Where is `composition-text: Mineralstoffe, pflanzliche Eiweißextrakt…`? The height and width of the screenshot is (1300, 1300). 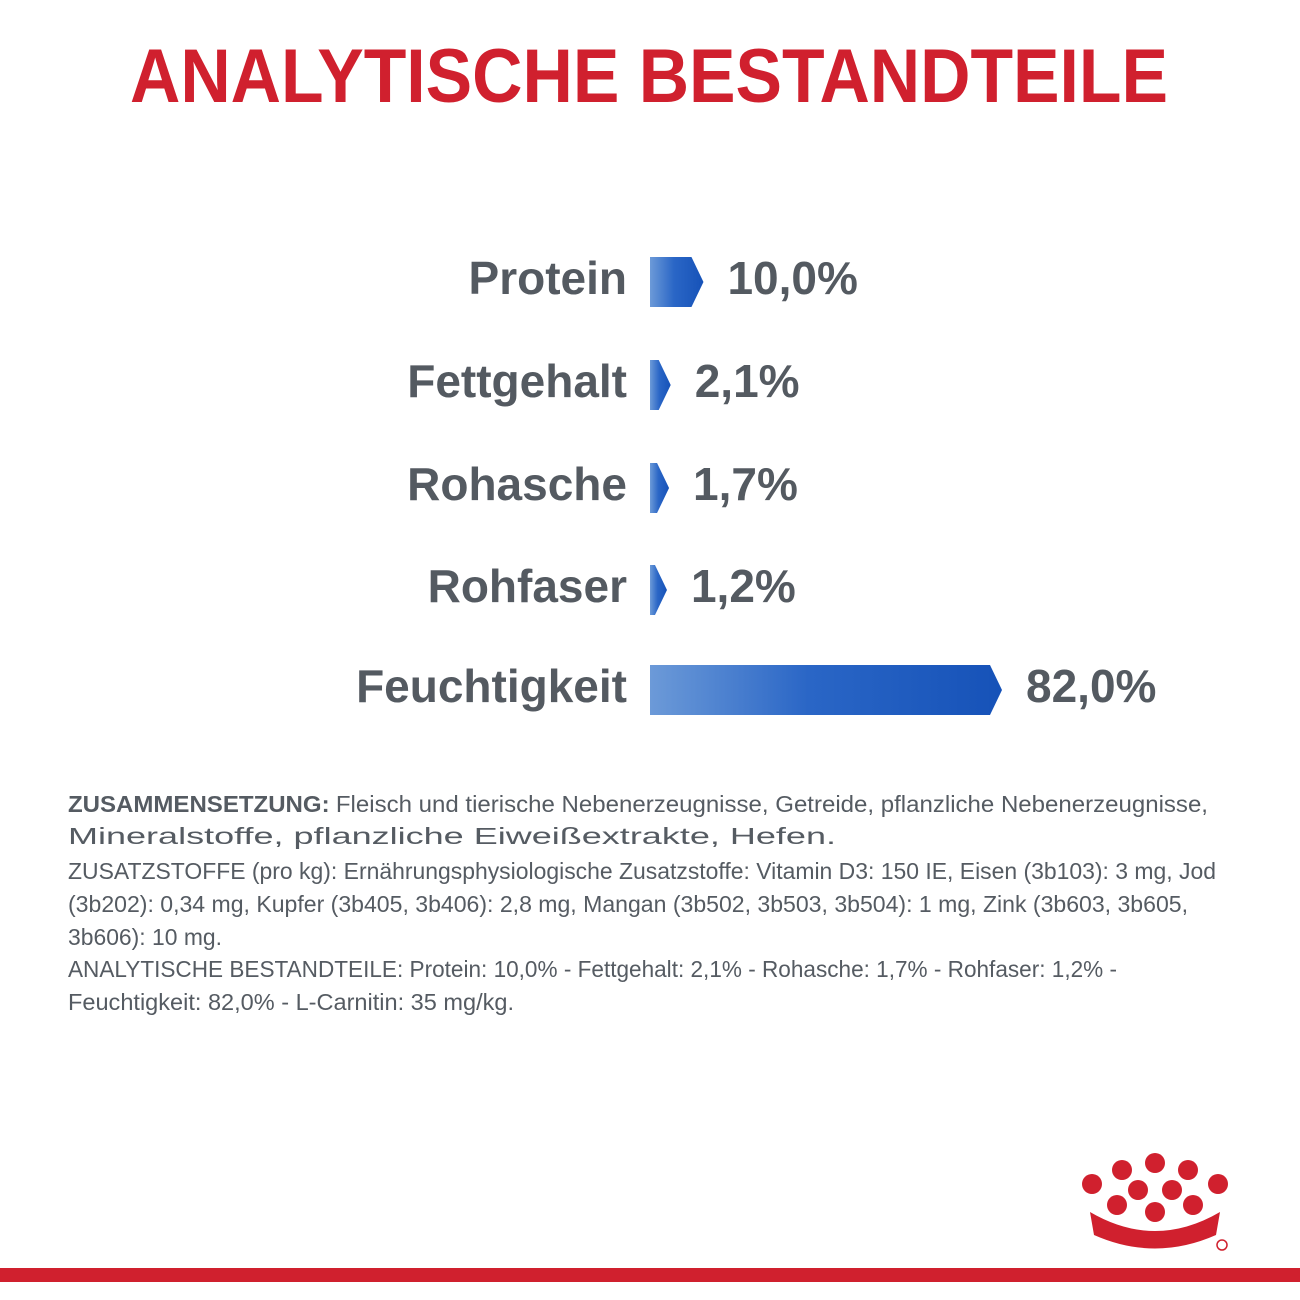 composition-text: Mineralstoffe, pflanzliche Eiweißextrakt… is located at coordinates (452, 836).